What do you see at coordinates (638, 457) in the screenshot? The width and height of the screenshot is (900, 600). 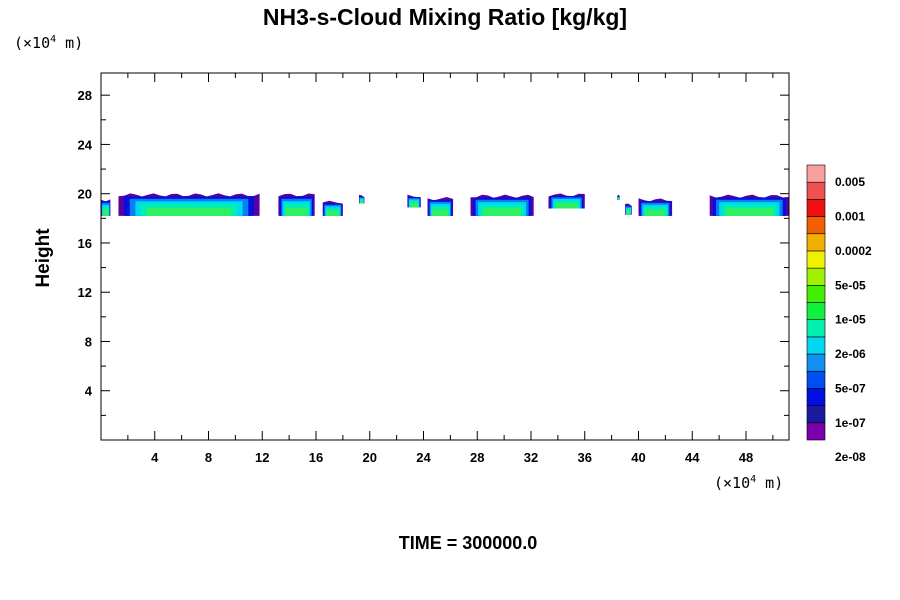 I see `x-tick-label: 40` at bounding box center [638, 457].